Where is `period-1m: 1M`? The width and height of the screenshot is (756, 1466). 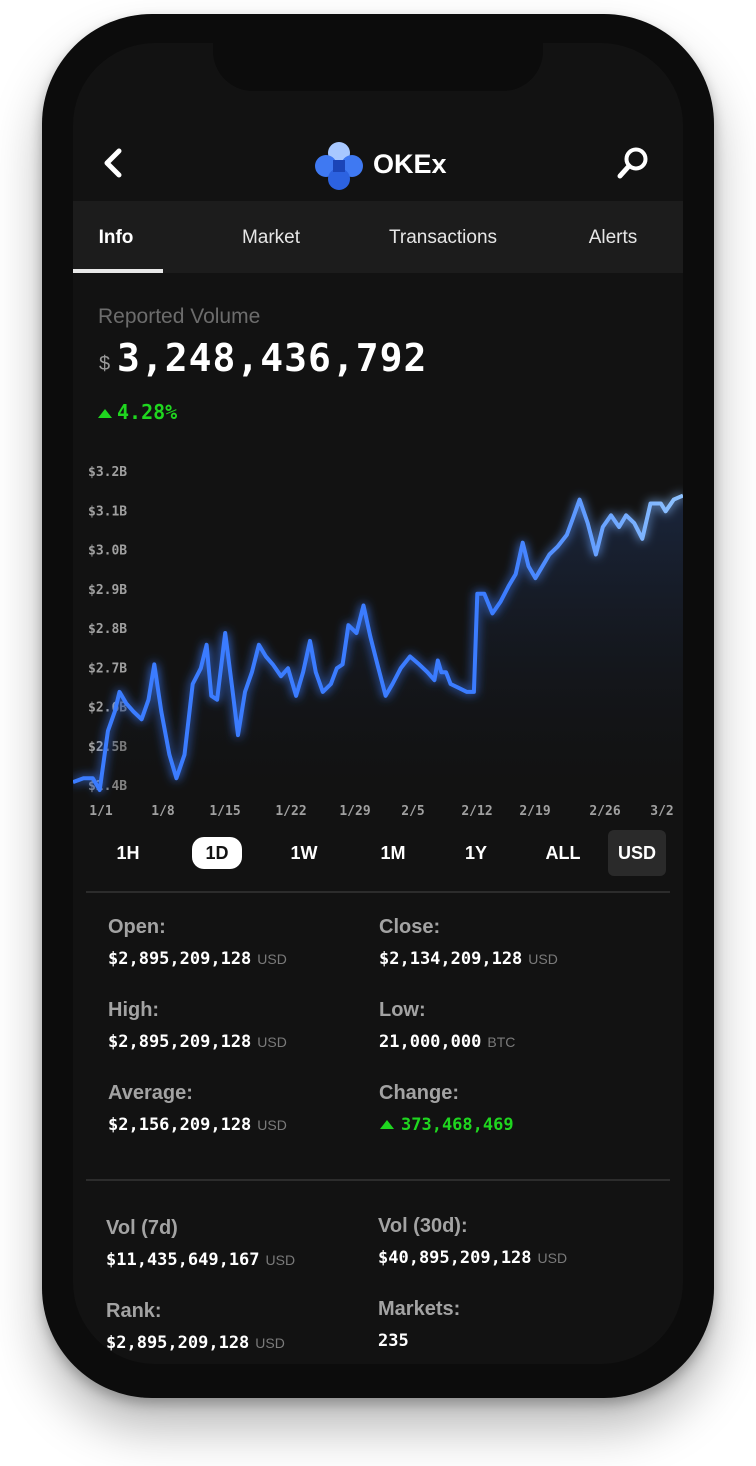
period-1m: 1M is located at coordinates (393, 853).